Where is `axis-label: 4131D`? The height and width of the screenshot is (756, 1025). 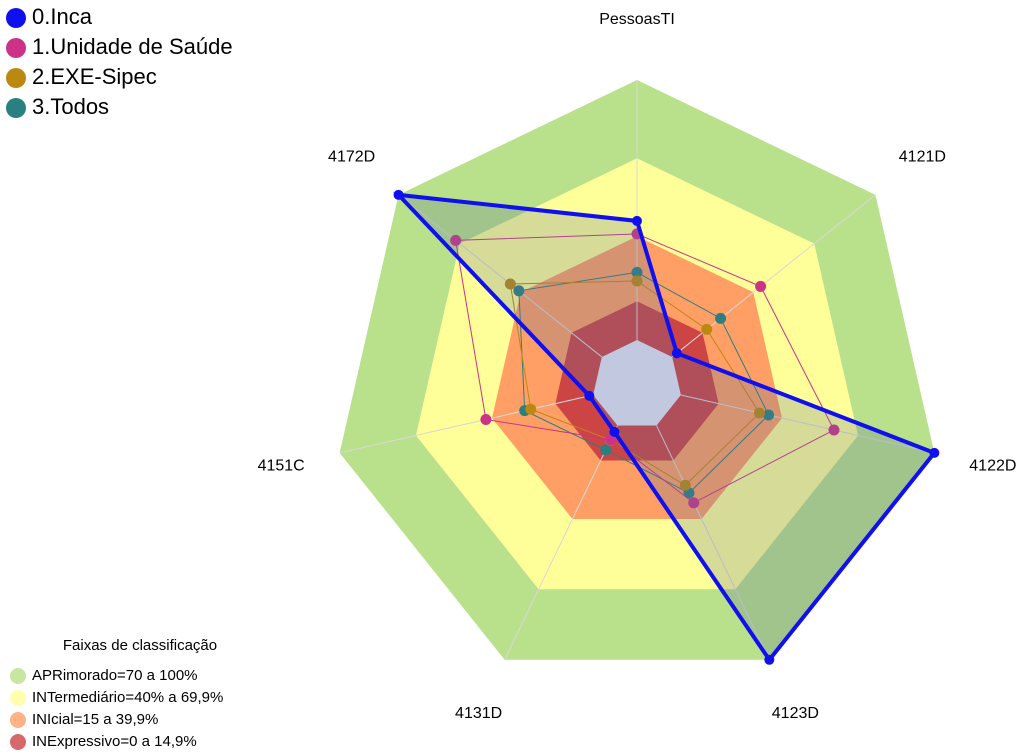 axis-label: 4131D is located at coordinates (478, 713).